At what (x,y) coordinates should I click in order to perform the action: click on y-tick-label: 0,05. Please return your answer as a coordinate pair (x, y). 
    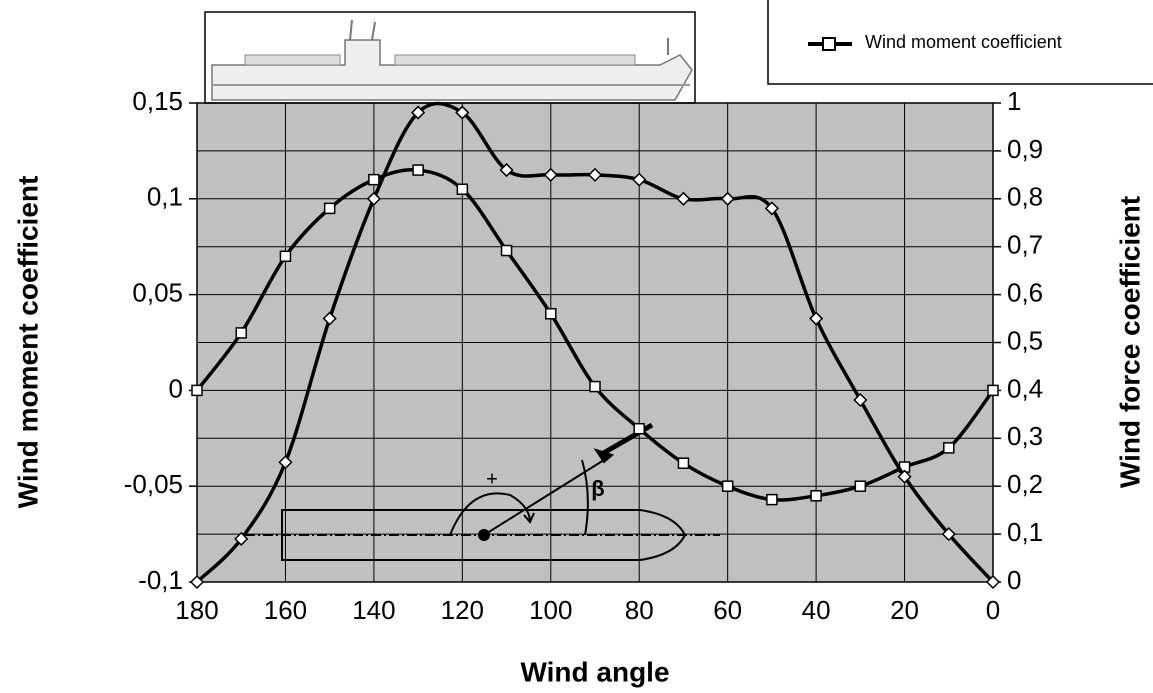
    Looking at the image, I should click on (157, 292).